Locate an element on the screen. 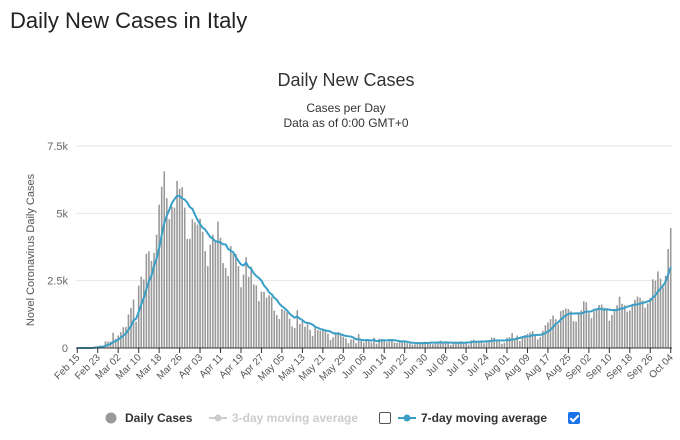 The width and height of the screenshot is (680, 440). legend-item-3-day-moving-average: 3-day moving average is located at coordinates (283, 418).